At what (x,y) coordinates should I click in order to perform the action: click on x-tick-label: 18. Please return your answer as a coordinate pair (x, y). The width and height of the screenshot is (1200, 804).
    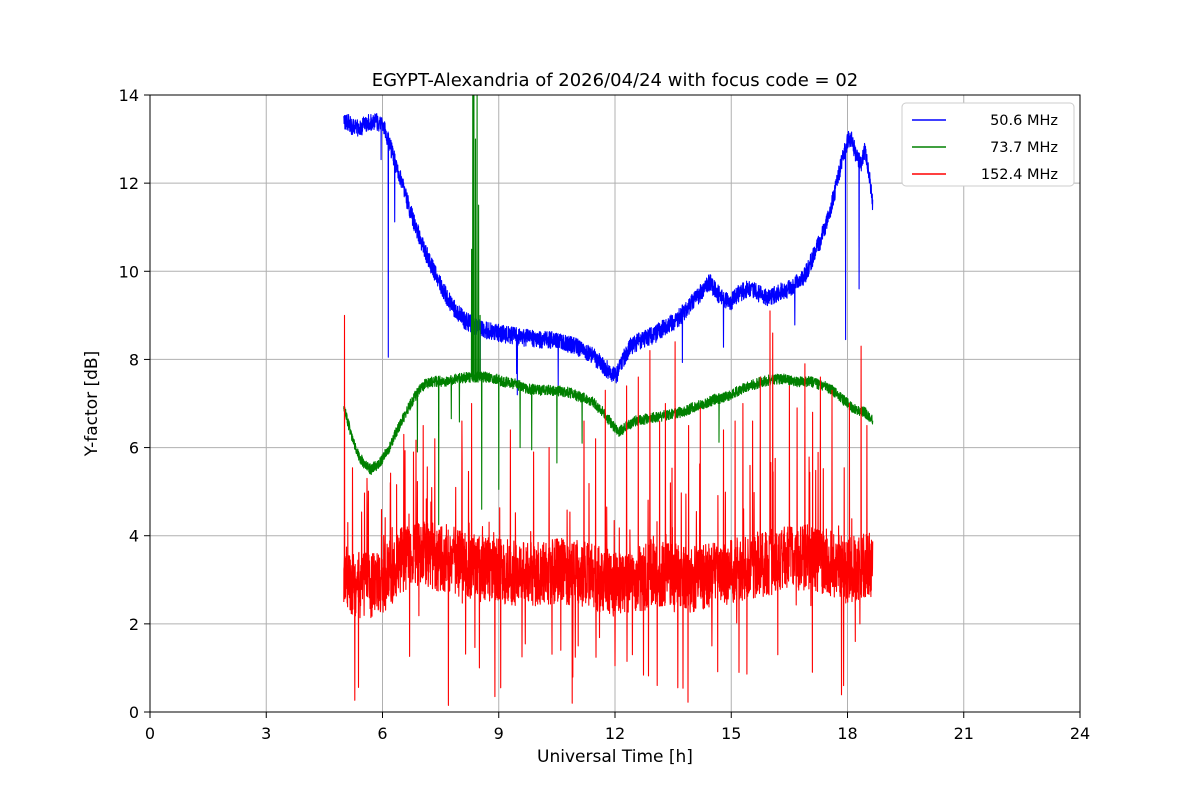
    Looking at the image, I should click on (847, 733).